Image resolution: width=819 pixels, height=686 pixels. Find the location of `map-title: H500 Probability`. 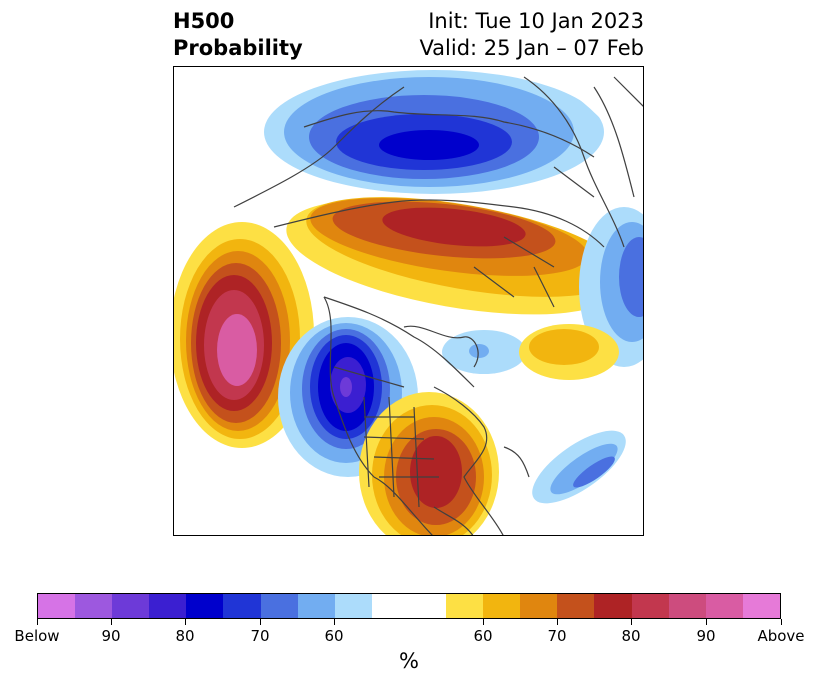

map-title: H500 Probability is located at coordinates (238, 35).